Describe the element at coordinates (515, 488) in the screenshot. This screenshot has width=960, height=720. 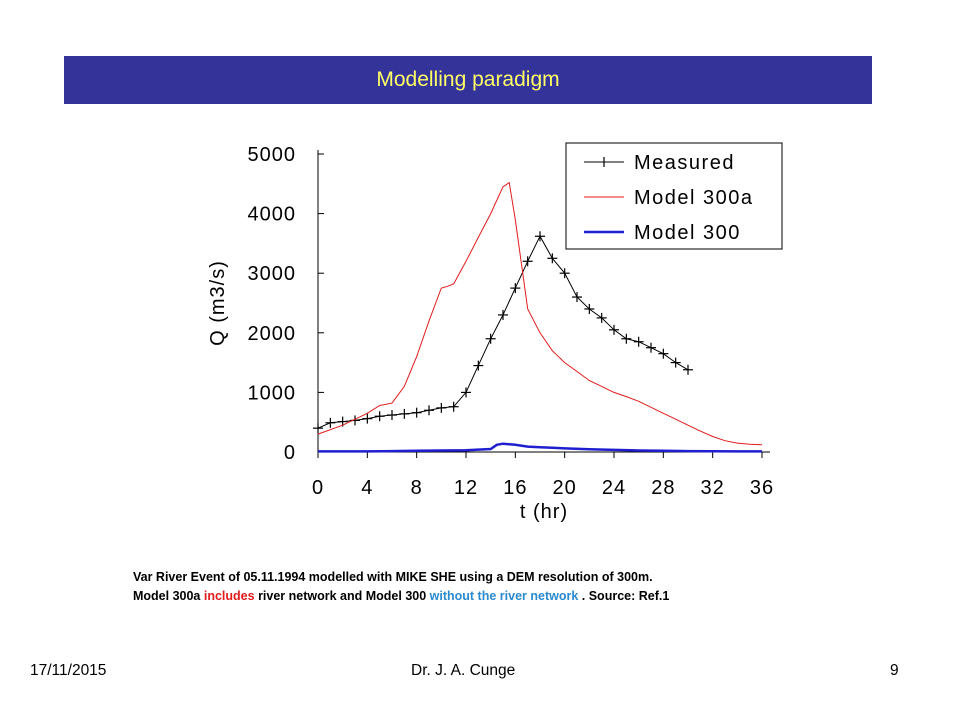
I see `x-tick-label: 16` at that location.